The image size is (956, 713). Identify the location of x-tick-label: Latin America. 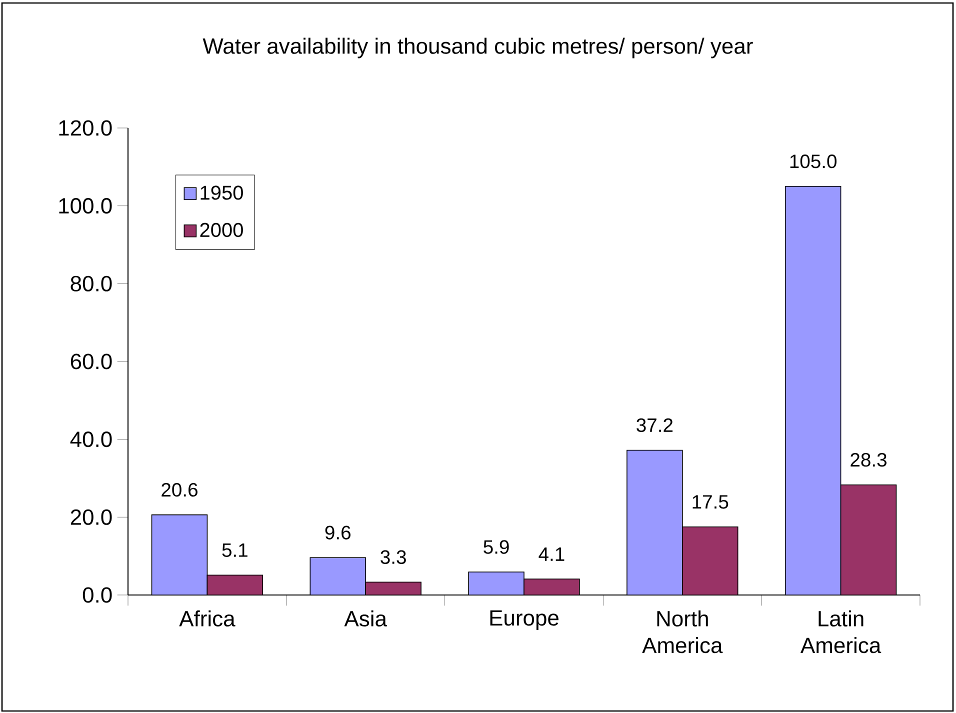
(841, 632).